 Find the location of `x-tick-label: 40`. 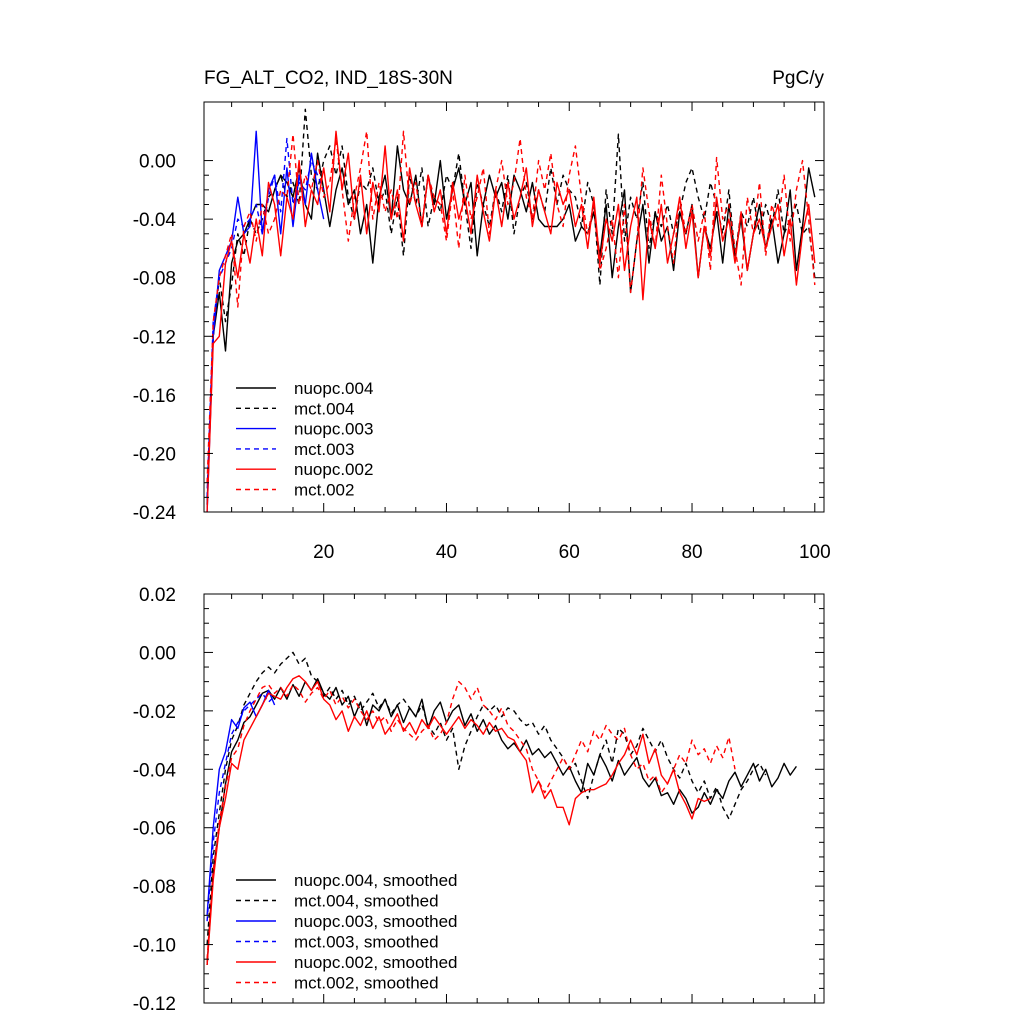

x-tick-label: 40 is located at coordinates (446, 552).